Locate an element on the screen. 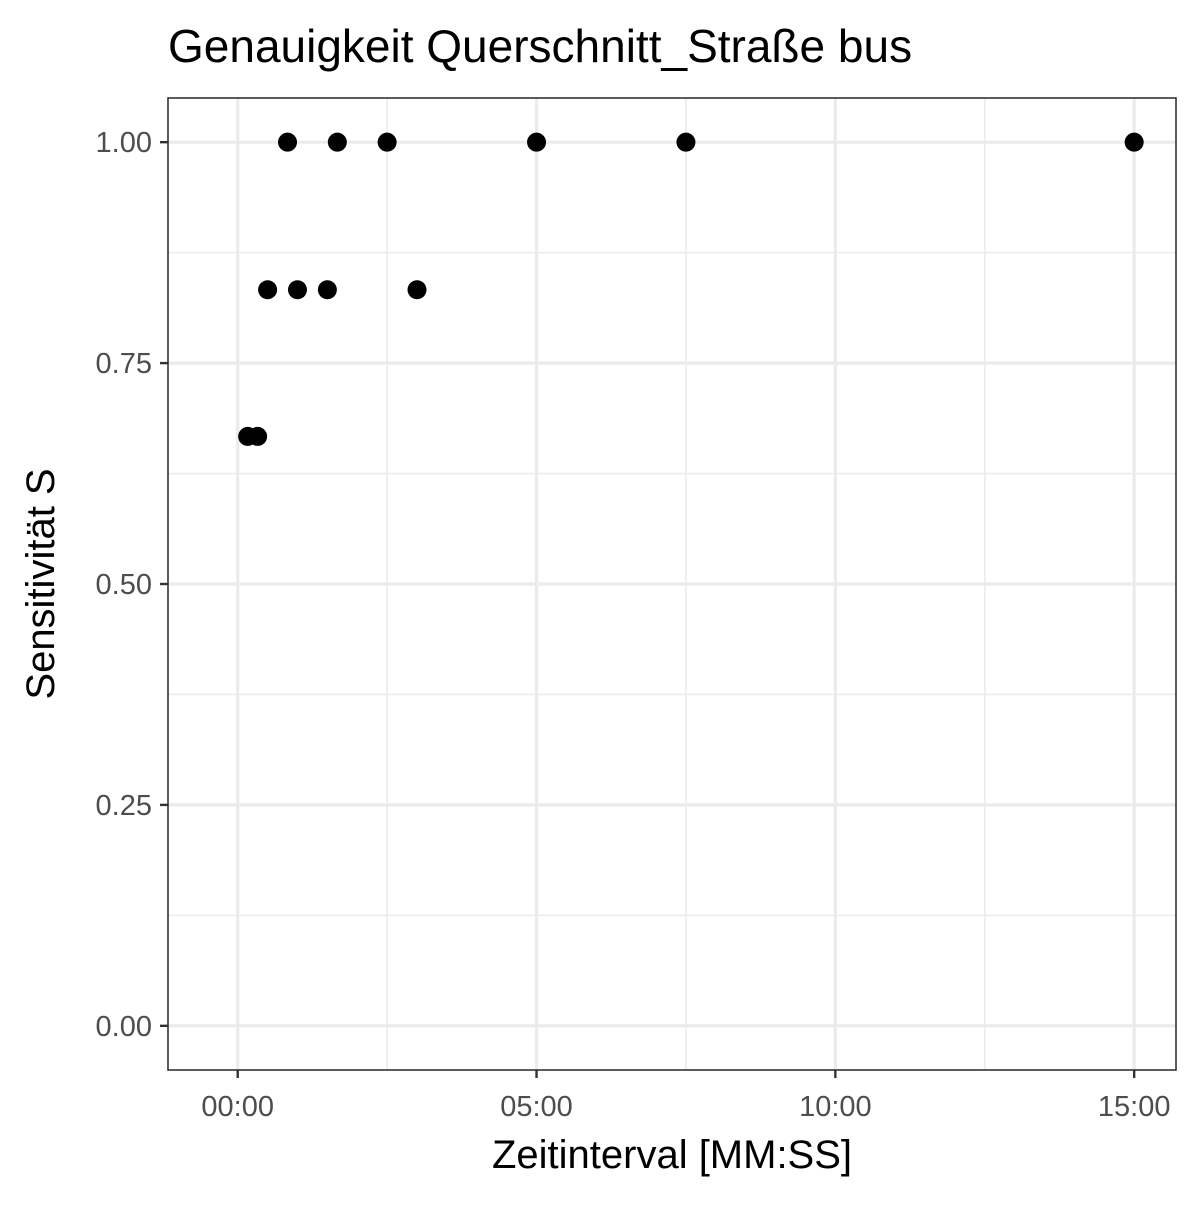 This screenshot has height=1205, width=1200. x-tick-label: 05:00 is located at coordinates (536, 1107).